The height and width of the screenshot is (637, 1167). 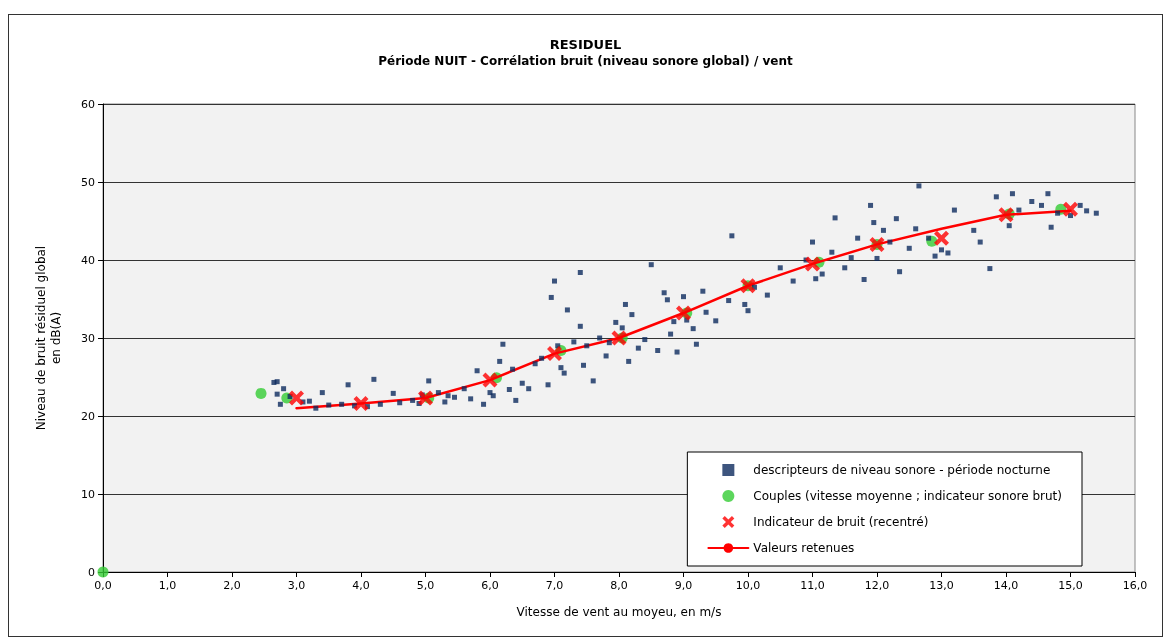 What do you see at coordinates (554, 585) in the screenshot?
I see `x-tick-label: 7,0` at bounding box center [554, 585].